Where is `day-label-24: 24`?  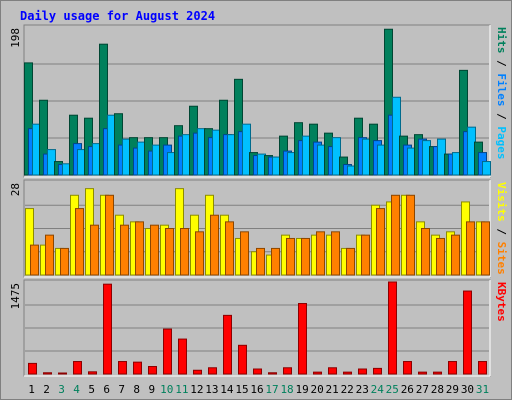 day-label-24: 24 is located at coordinates (378, 389).